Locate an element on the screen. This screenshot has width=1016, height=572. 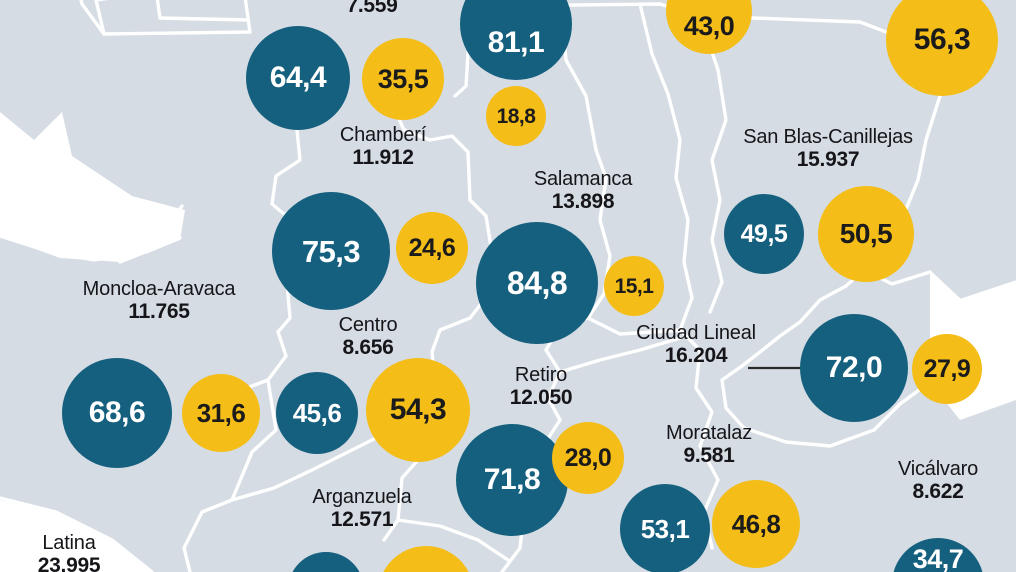
label-chamberi-name: Chamberí is located at coordinates (383, 135).